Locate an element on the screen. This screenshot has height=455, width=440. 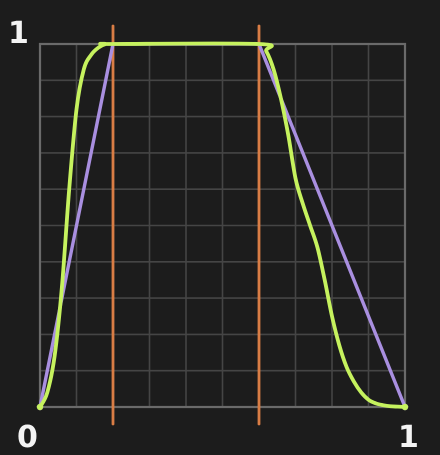
y-tick-label-1: 1 is located at coordinates (18, 33).